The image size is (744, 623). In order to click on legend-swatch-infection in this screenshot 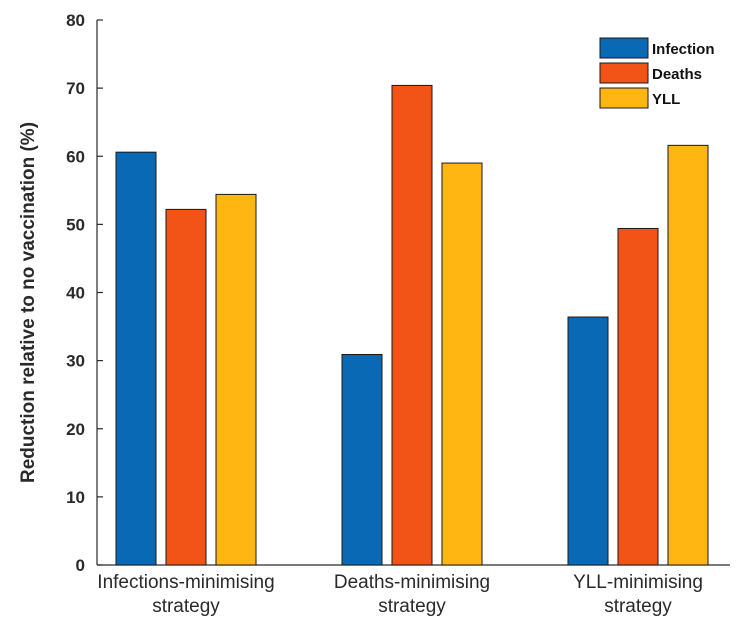, I will do `click(624, 48)`.